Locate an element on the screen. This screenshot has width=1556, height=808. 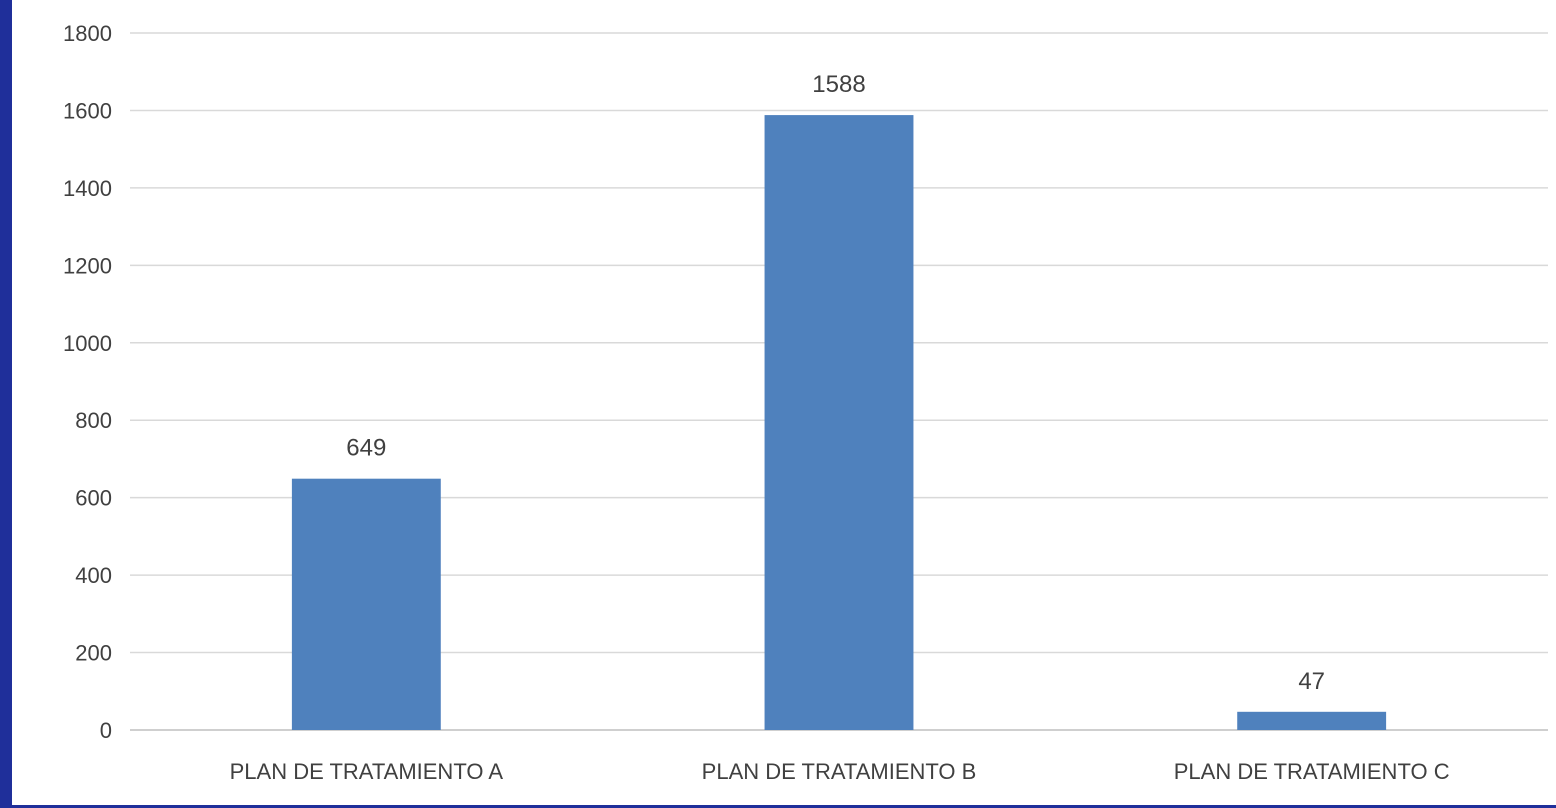
y-tick-label: 1600 is located at coordinates (87, 110).